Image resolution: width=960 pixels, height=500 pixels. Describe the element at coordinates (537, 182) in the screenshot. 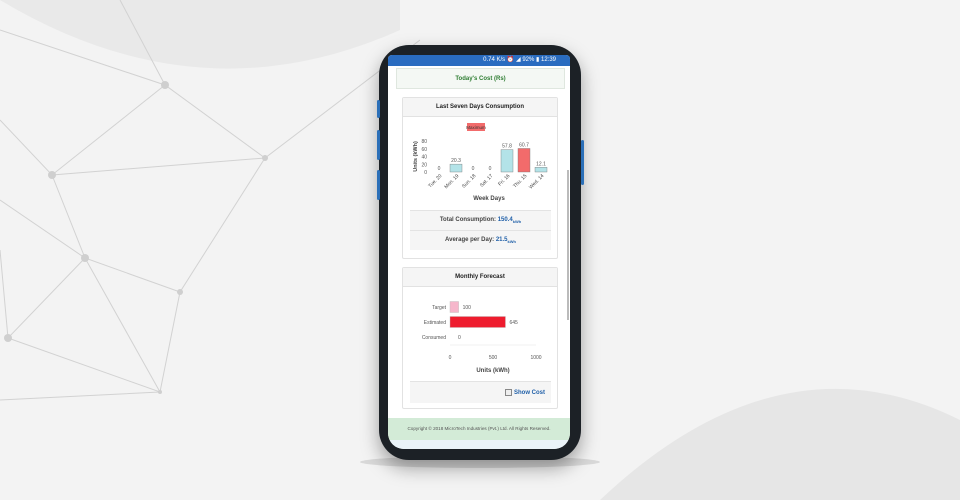

I see `x-tick-label: Wed. 14` at that location.